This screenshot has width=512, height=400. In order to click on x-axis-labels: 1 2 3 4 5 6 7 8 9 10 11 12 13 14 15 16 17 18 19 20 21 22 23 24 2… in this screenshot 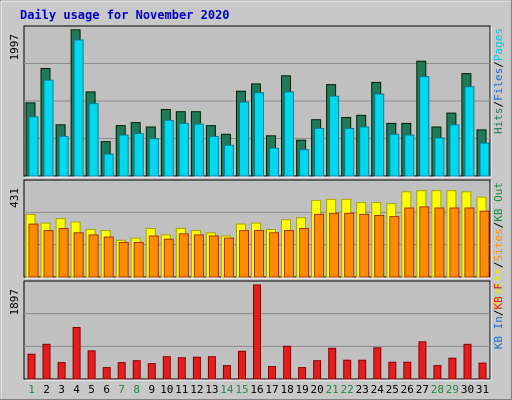, I will do `click(258, 389)`.